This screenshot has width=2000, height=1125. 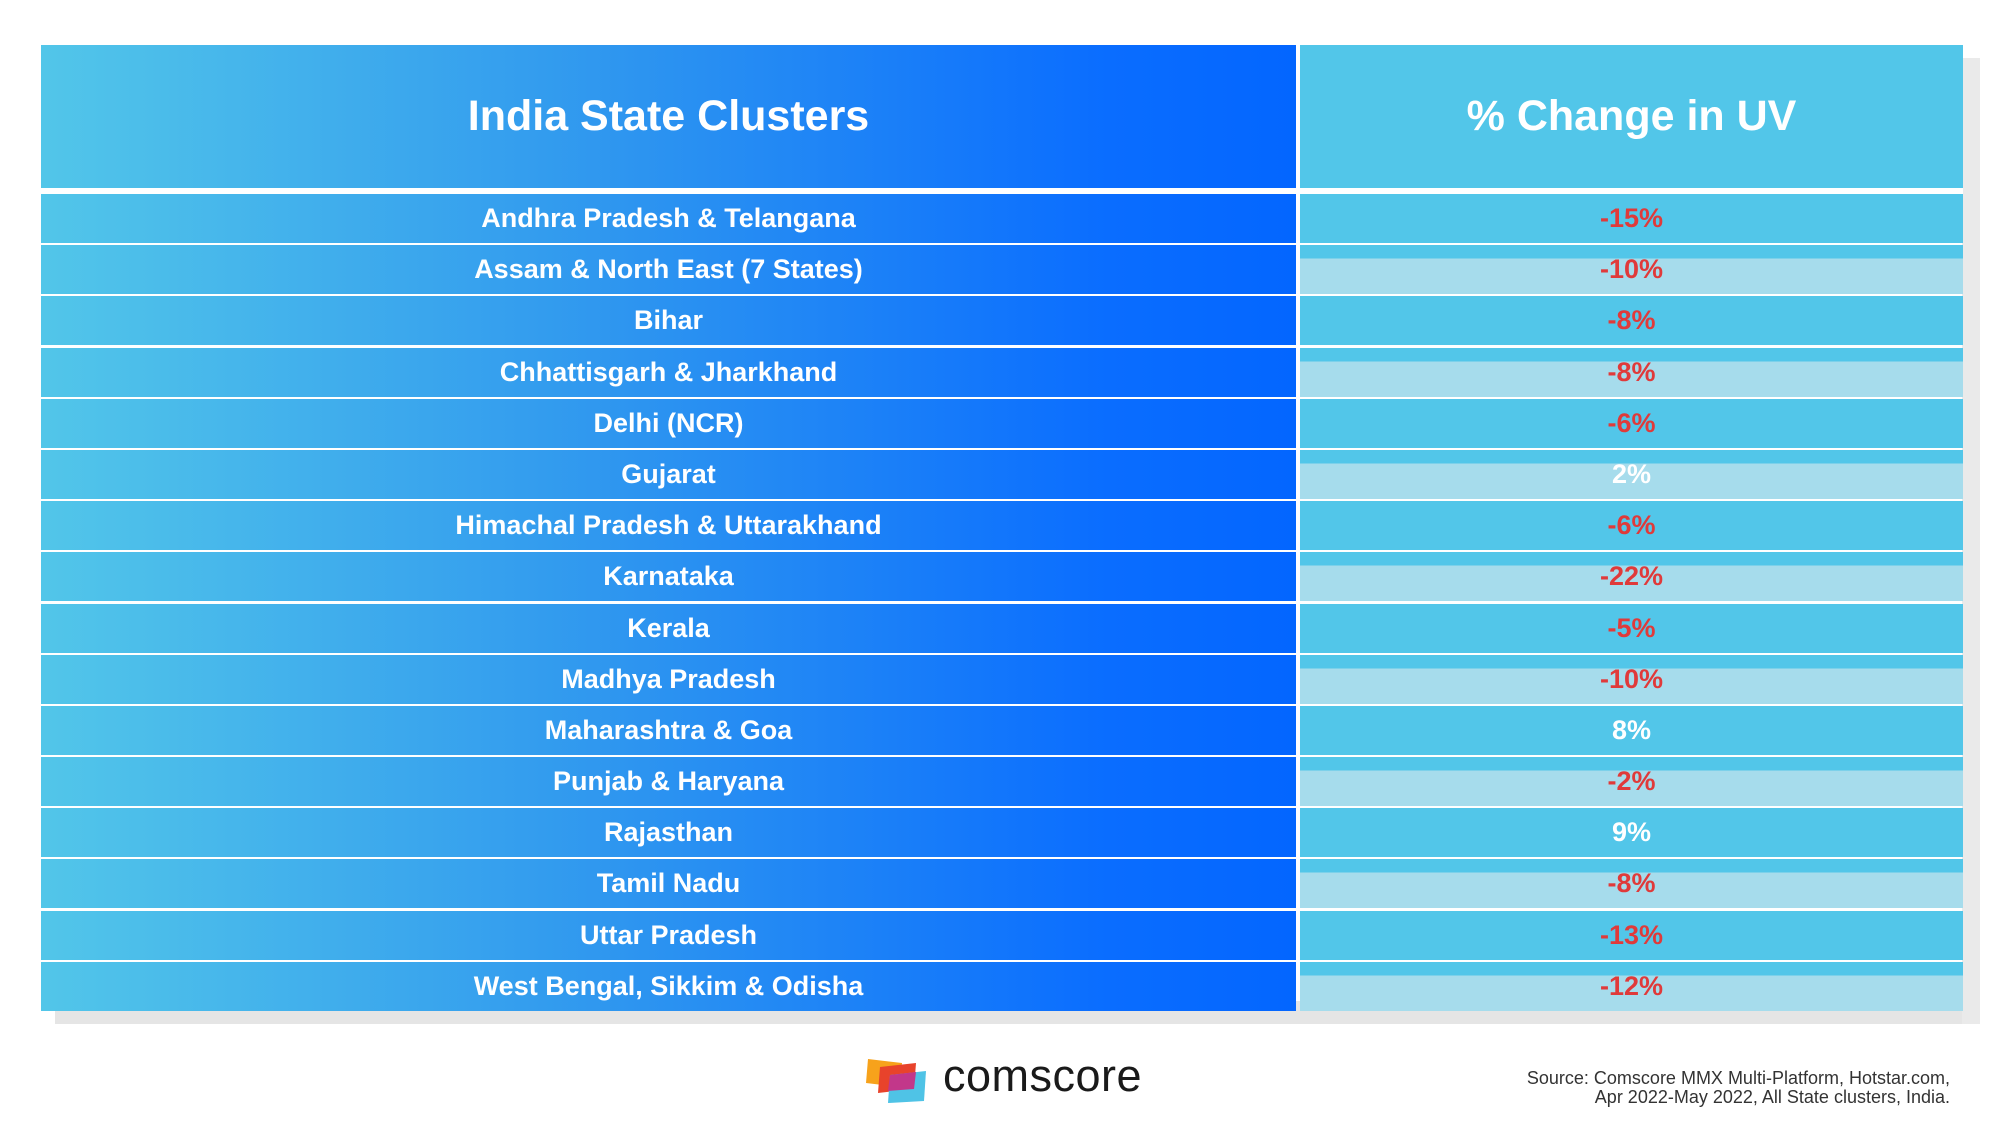 I want to click on table-row: Kerala -5%, so click(x=1002, y=629).